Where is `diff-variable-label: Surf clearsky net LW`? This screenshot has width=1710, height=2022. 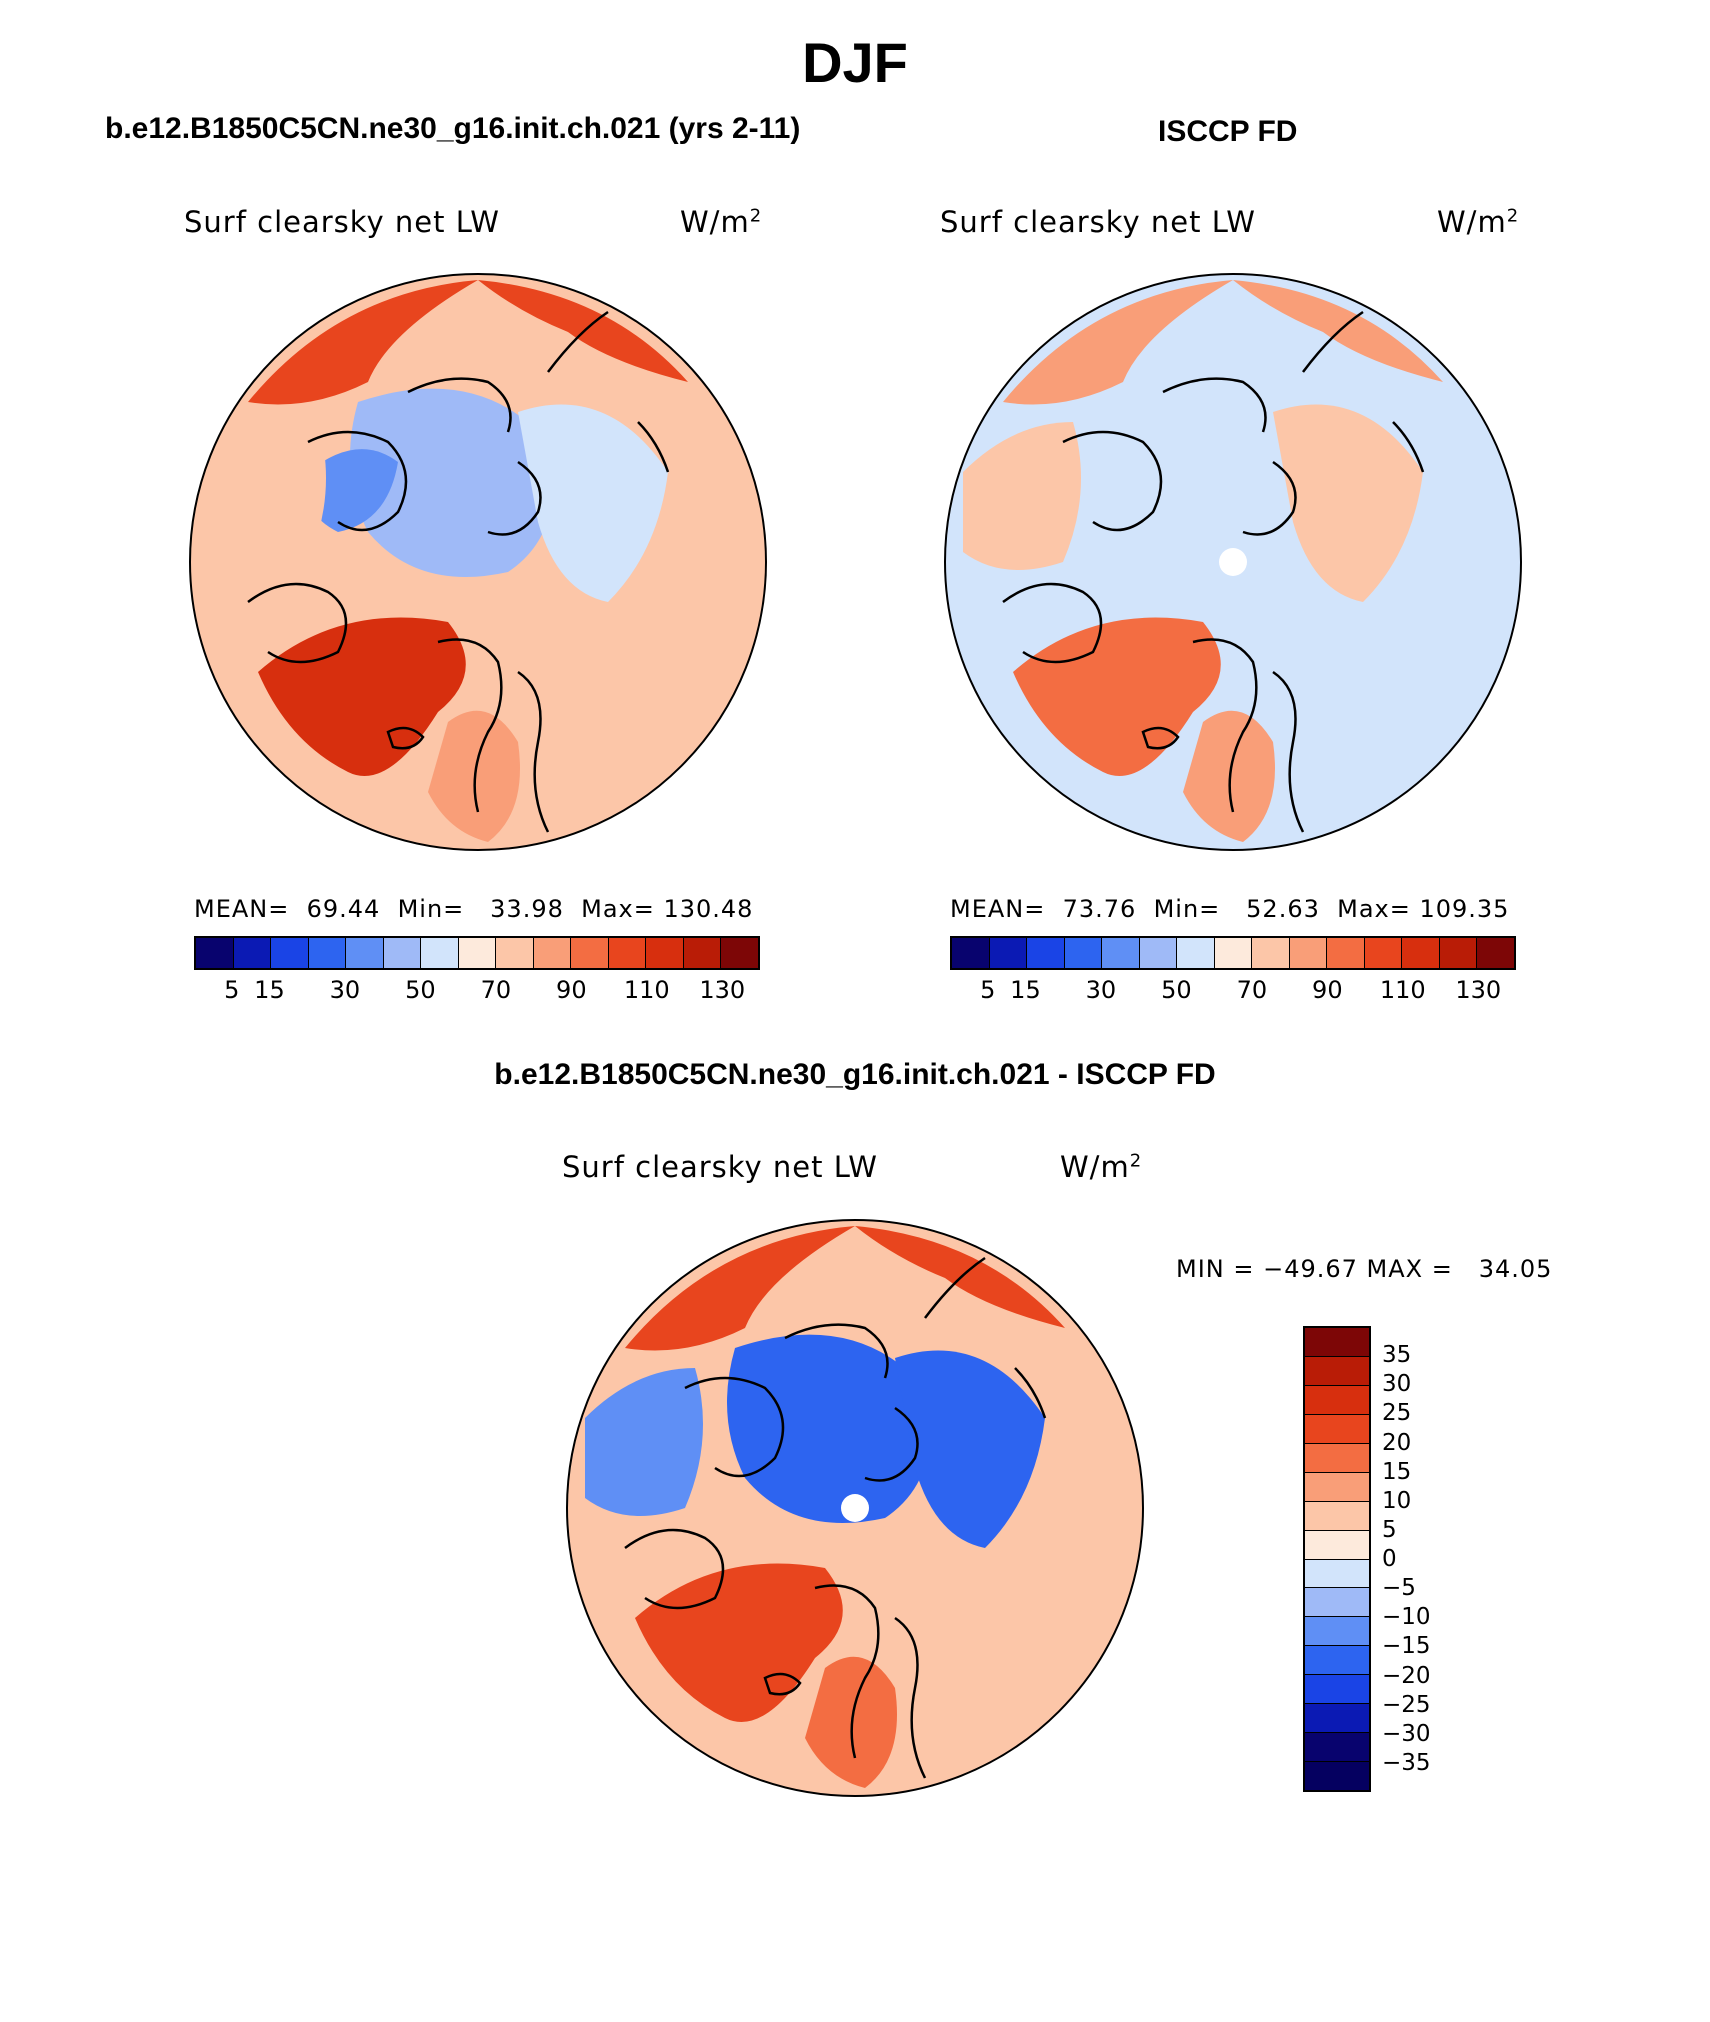 diff-variable-label: Surf clearsky net LW is located at coordinates (720, 1167).